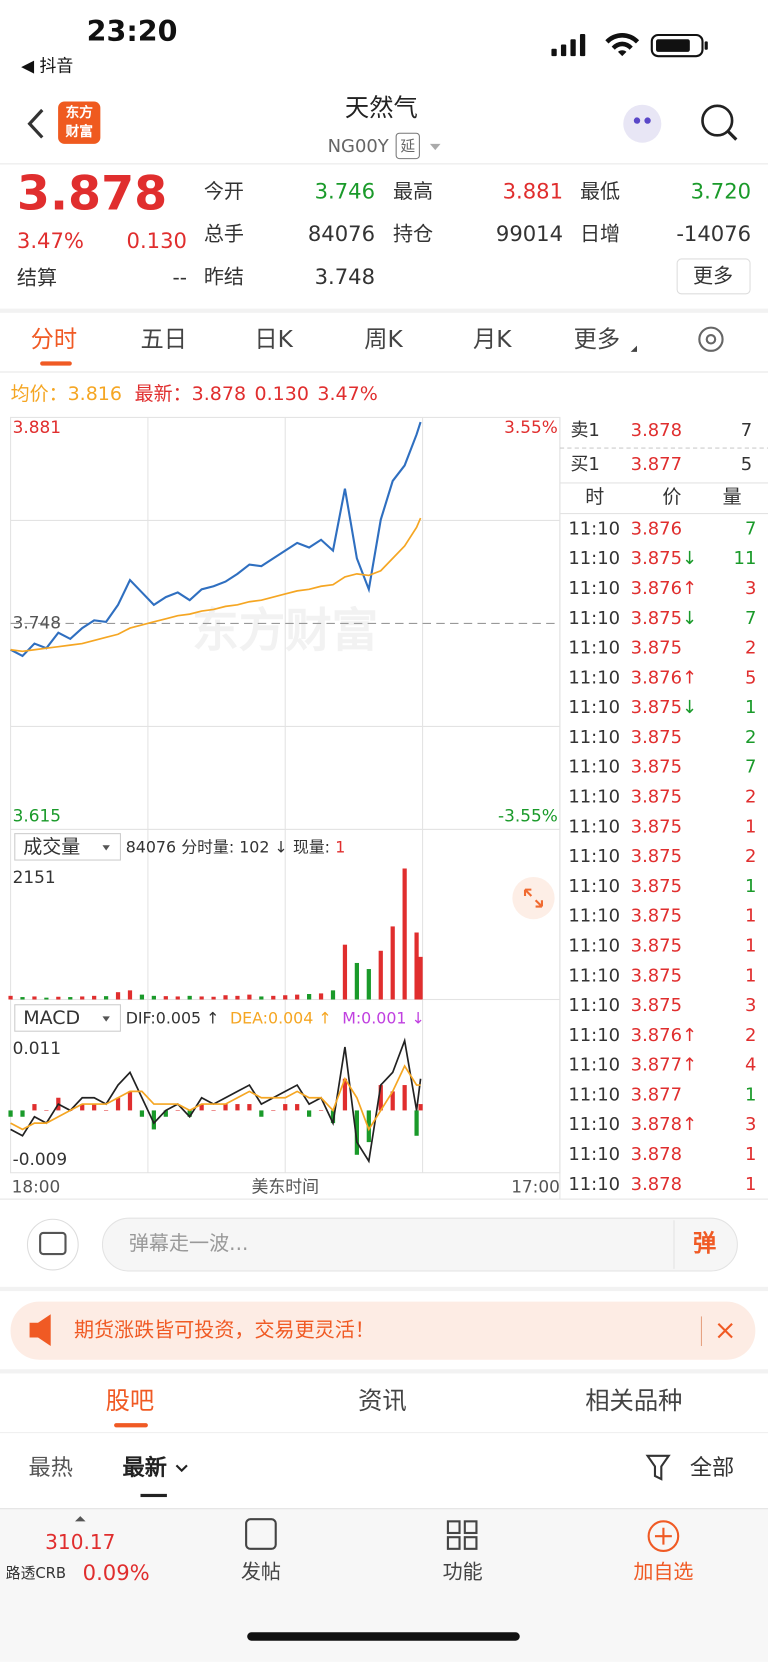  Describe the element at coordinates (712, 1468) in the screenshot. I see `filter-all: 全部` at that location.